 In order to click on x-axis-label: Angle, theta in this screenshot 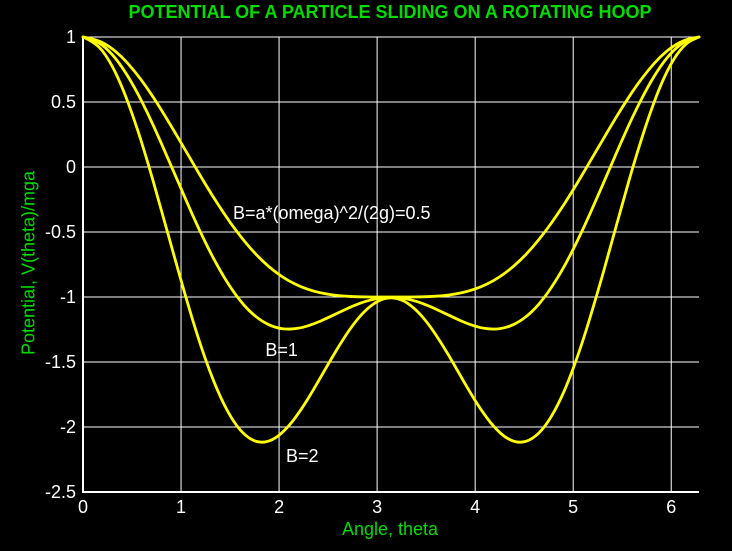, I will do `click(390, 529)`.